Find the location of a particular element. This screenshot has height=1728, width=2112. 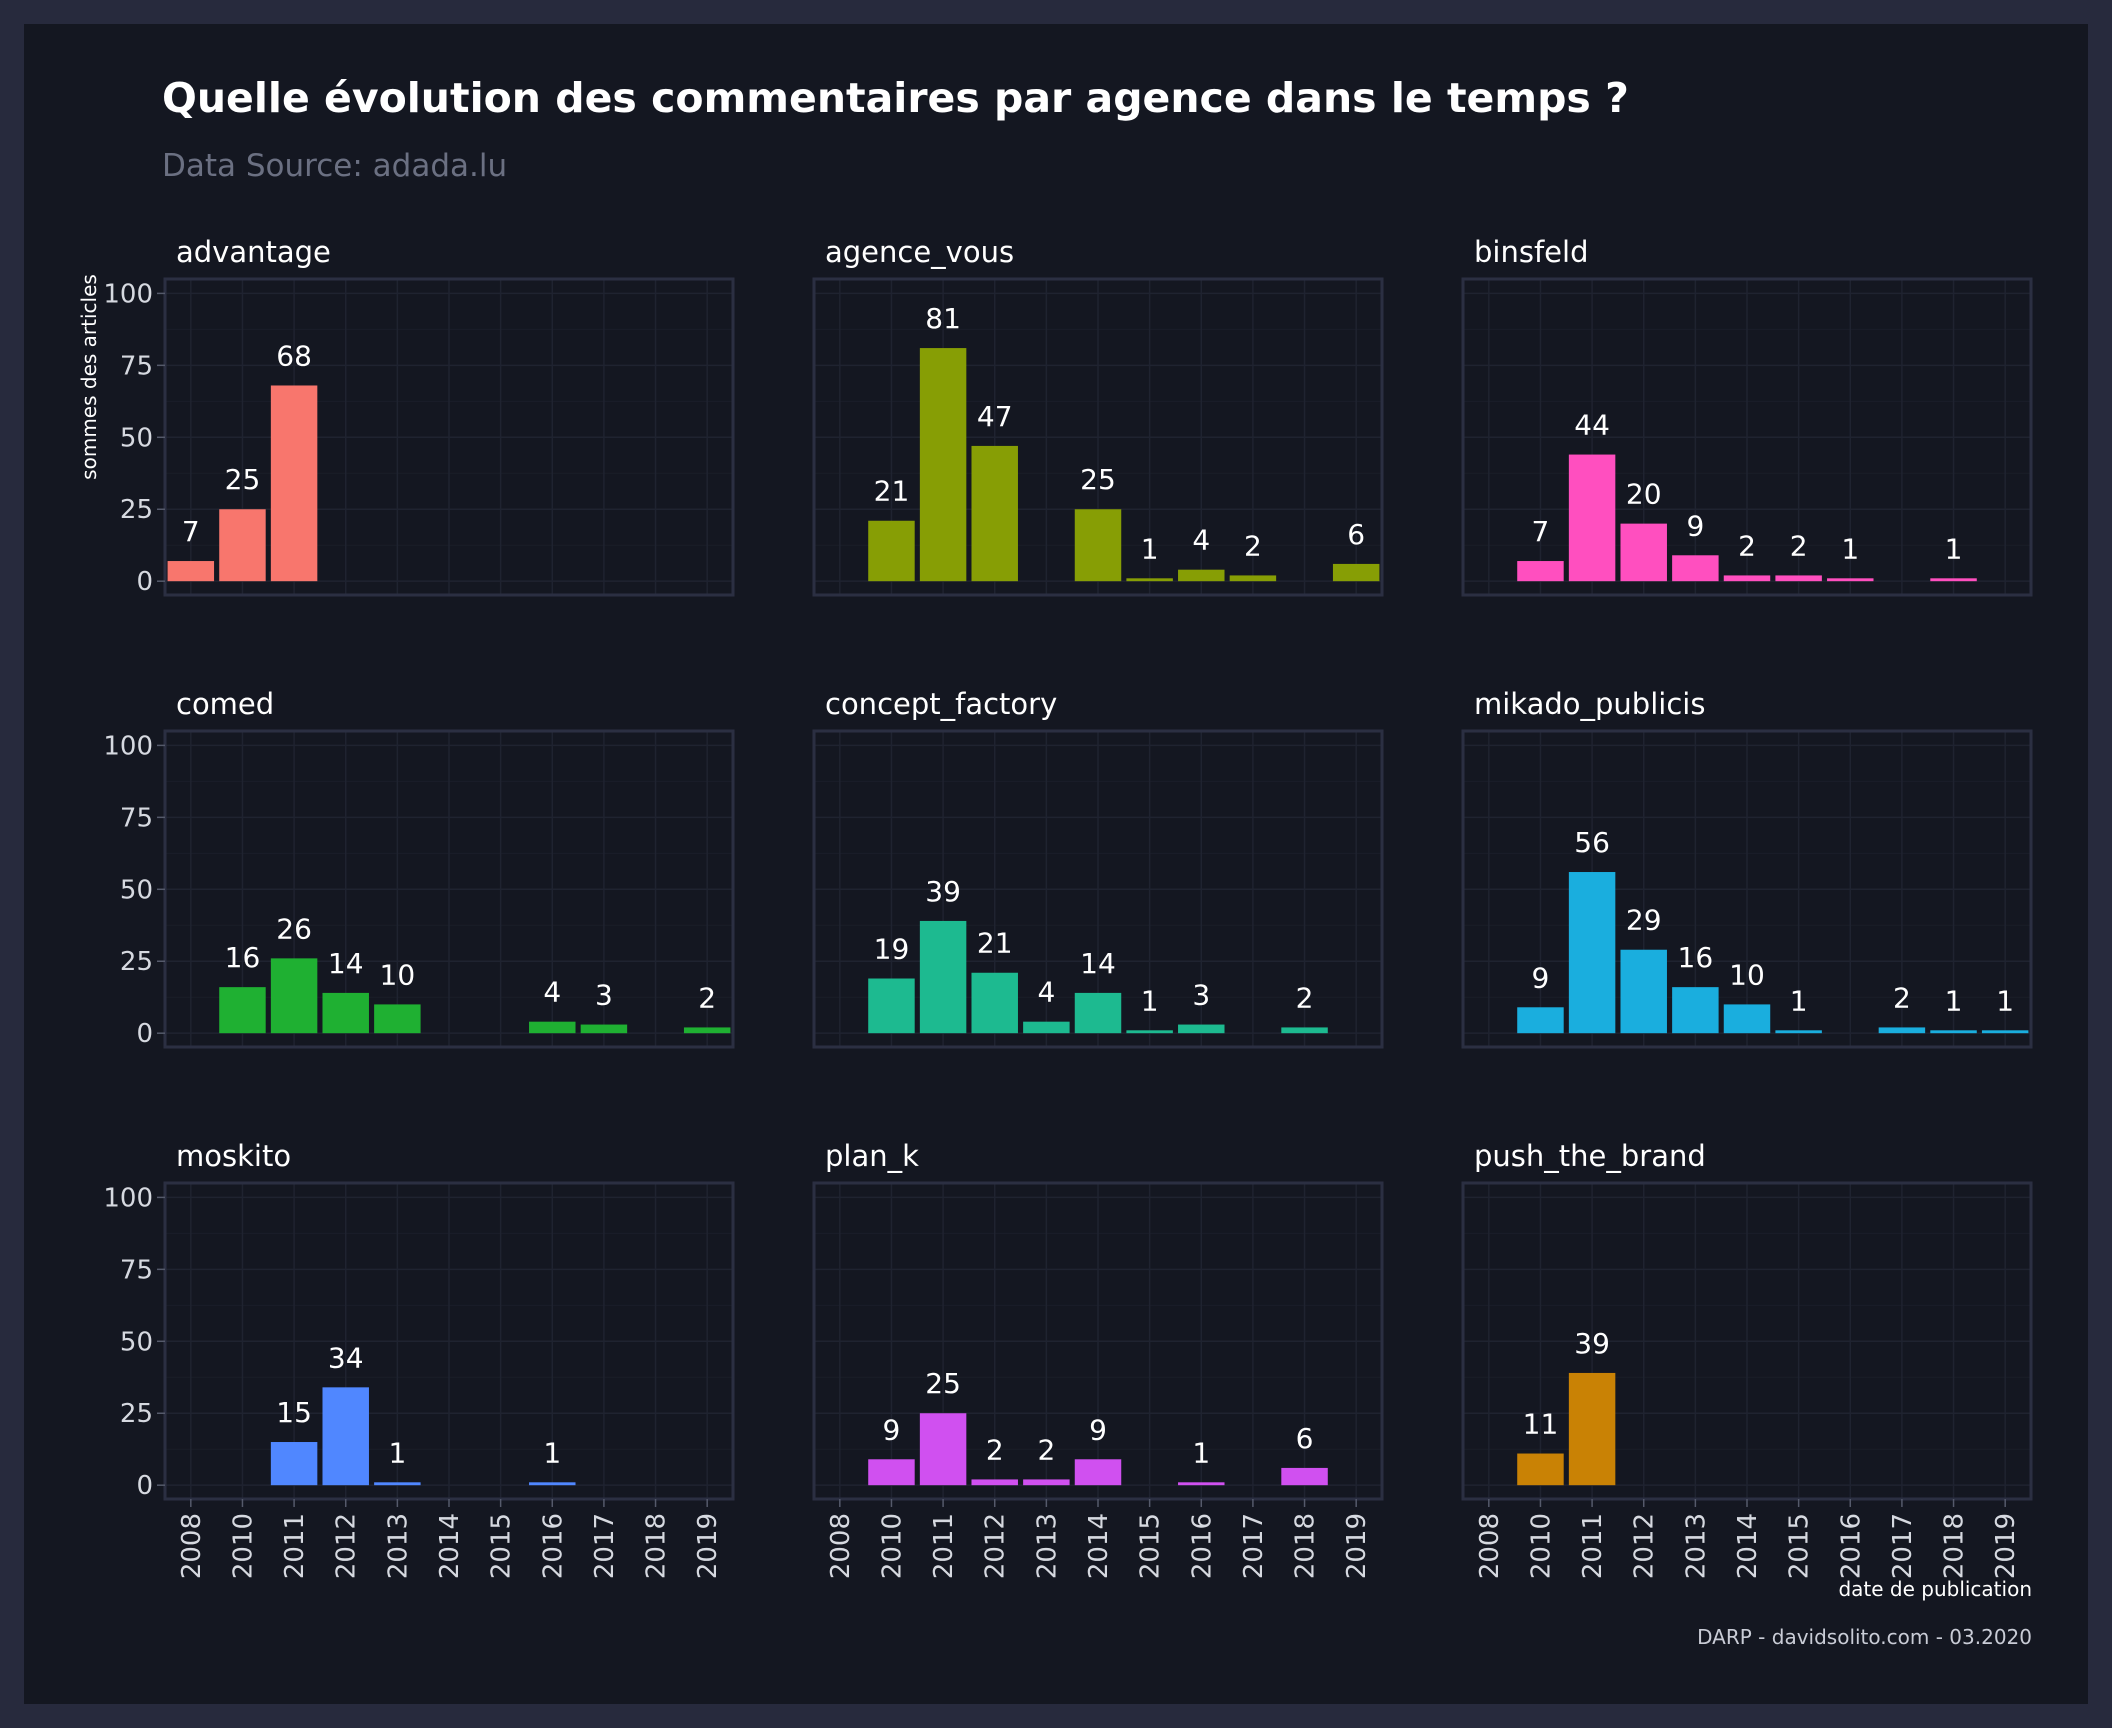

bar-agence-vous-2012 is located at coordinates (994, 513).